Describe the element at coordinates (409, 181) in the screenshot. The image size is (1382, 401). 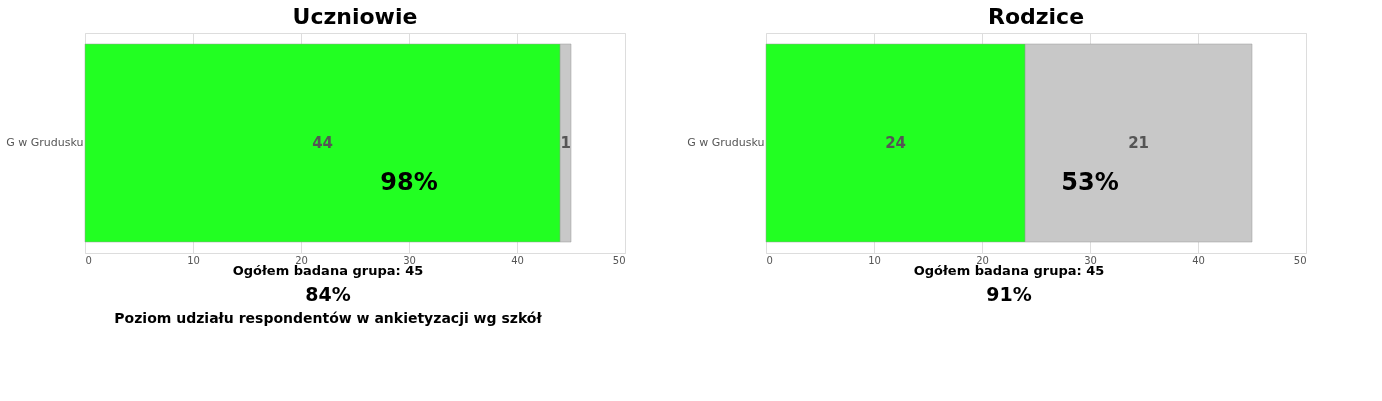
I see `annotation: 98%` at that location.